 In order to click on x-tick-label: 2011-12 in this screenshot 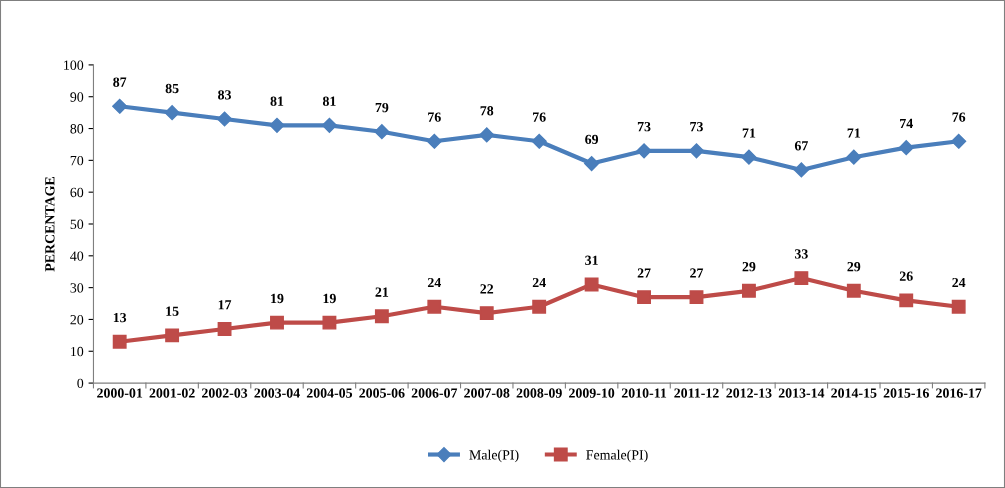, I will do `click(696, 393)`.